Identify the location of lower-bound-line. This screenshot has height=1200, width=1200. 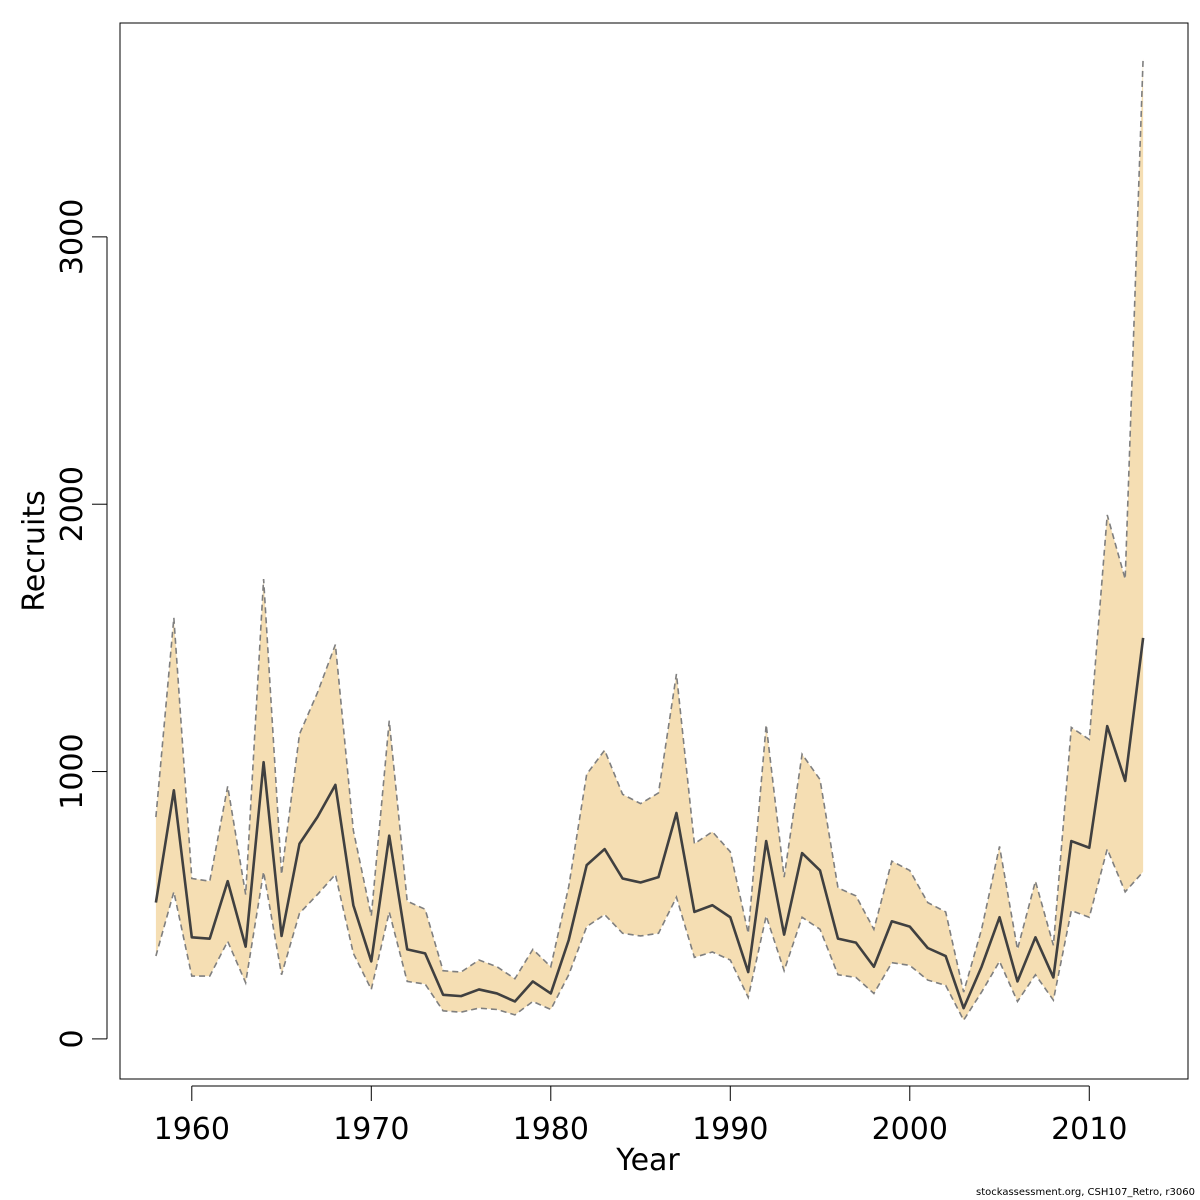
(649, 934).